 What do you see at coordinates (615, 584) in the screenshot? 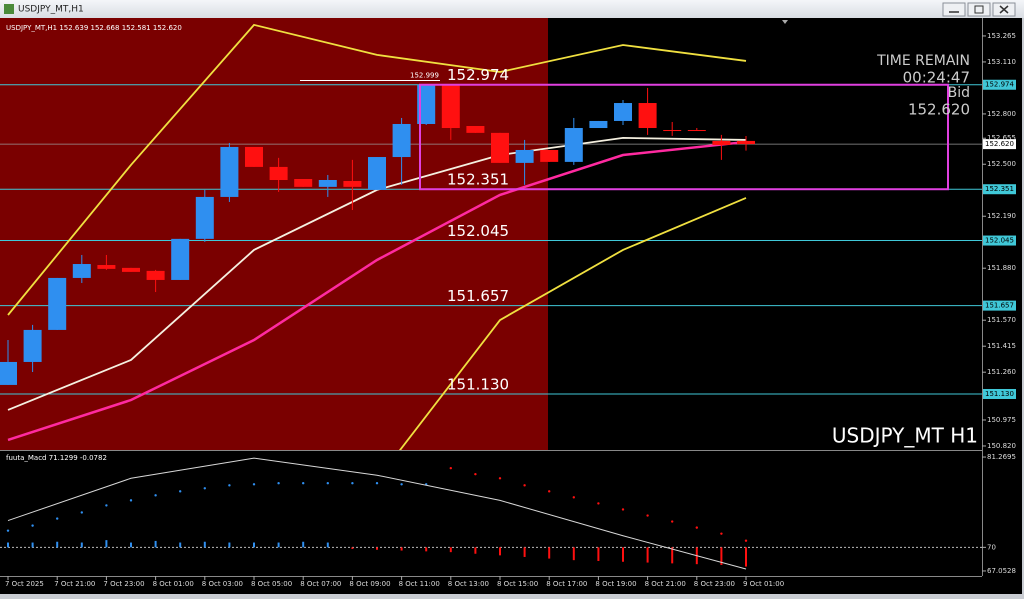
I see `x-tick-label: 8 Oct 19:00` at bounding box center [615, 584].